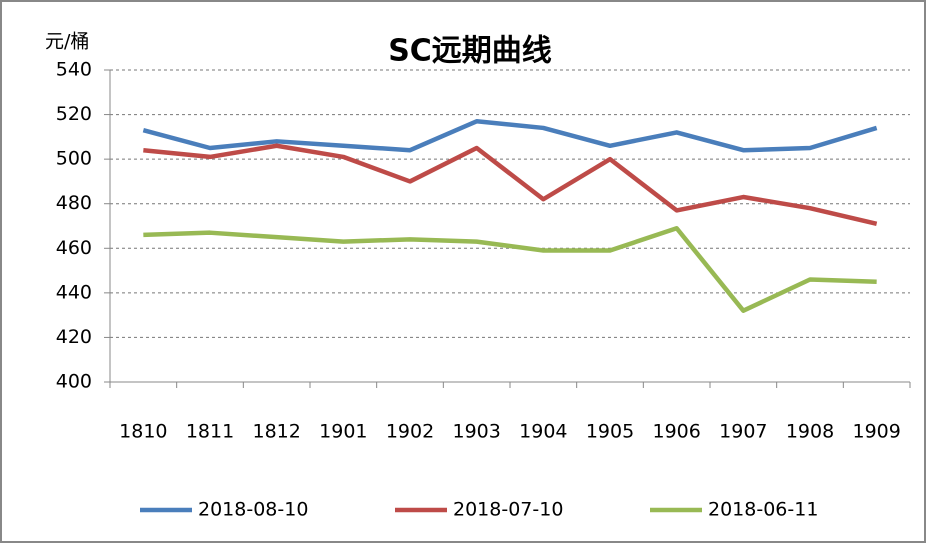  I want to click on x-tick-label: 1906, so click(676, 432).